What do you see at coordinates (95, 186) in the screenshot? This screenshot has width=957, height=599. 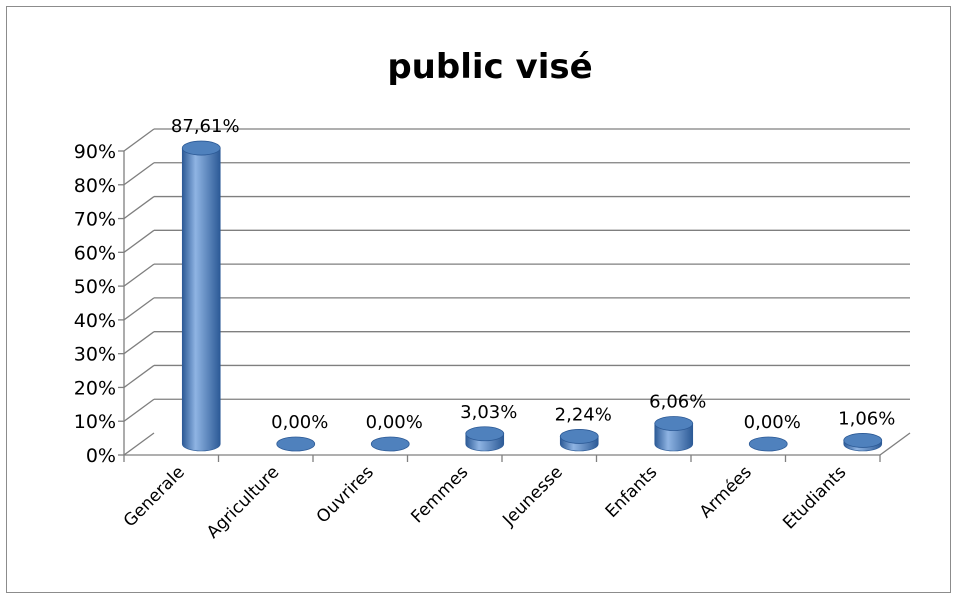 I see `y-tick-label: 80%` at bounding box center [95, 186].